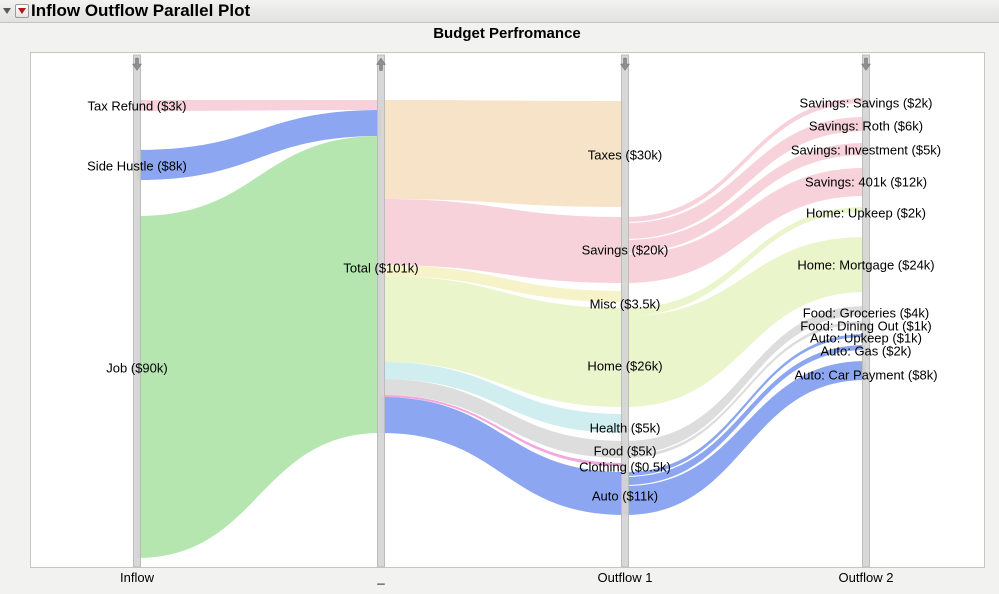 The height and width of the screenshot is (594, 999). What do you see at coordinates (745, 389) in the screenshot?
I see `flow-food-dining-out` at bounding box center [745, 389].